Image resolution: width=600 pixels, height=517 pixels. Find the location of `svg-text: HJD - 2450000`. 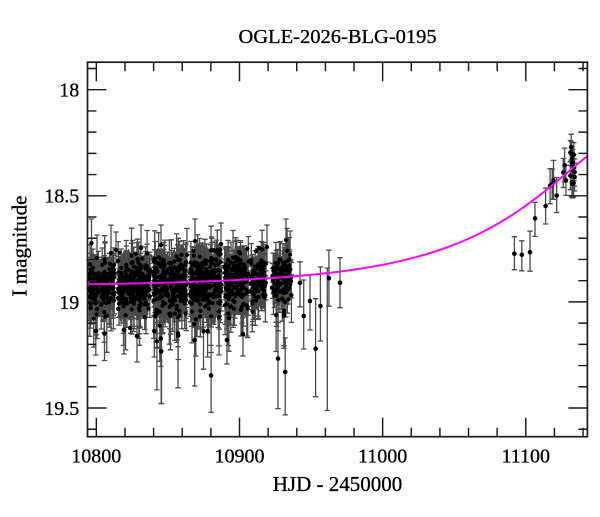

svg-text: HJD - 2450000 is located at coordinates (338, 484).